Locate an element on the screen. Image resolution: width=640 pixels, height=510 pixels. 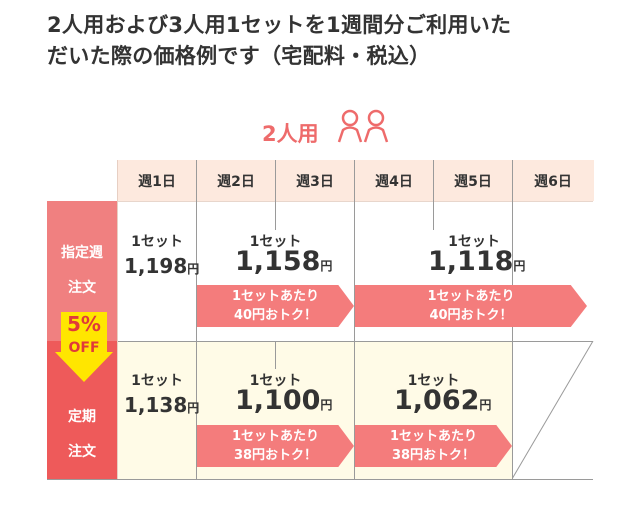
regular-row-label: 定期 注文 is located at coordinates (82, 410).